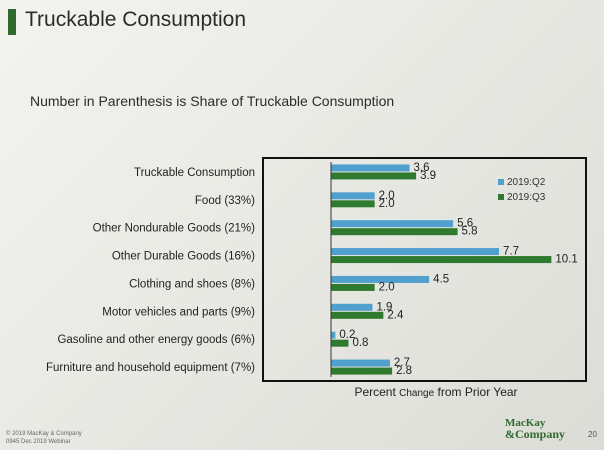  Describe the element at coordinates (395, 315) in the screenshot. I see `data-label: 2.4` at that location.